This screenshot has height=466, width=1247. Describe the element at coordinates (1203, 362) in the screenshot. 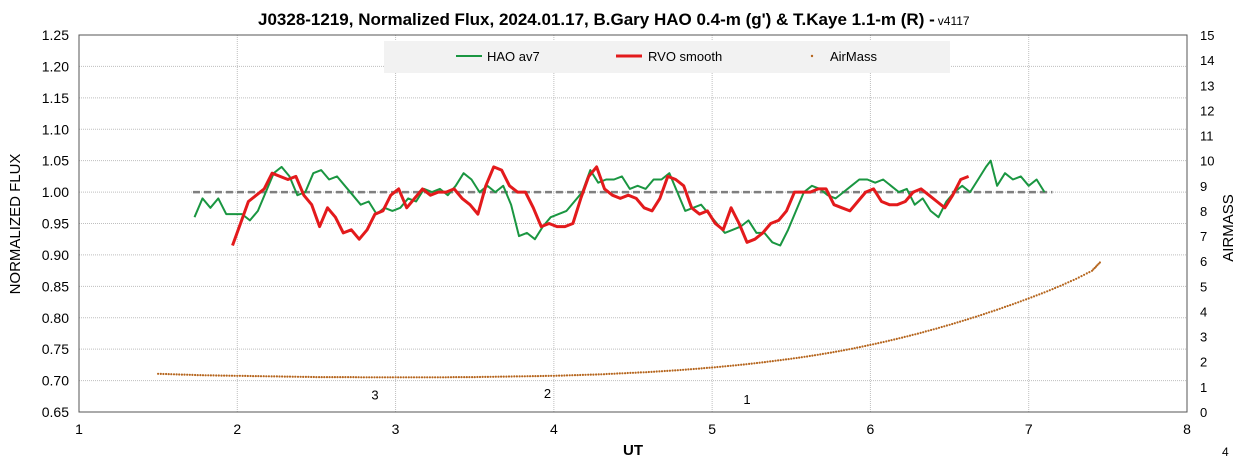

I see `y2-tick-label: 2` at that location.